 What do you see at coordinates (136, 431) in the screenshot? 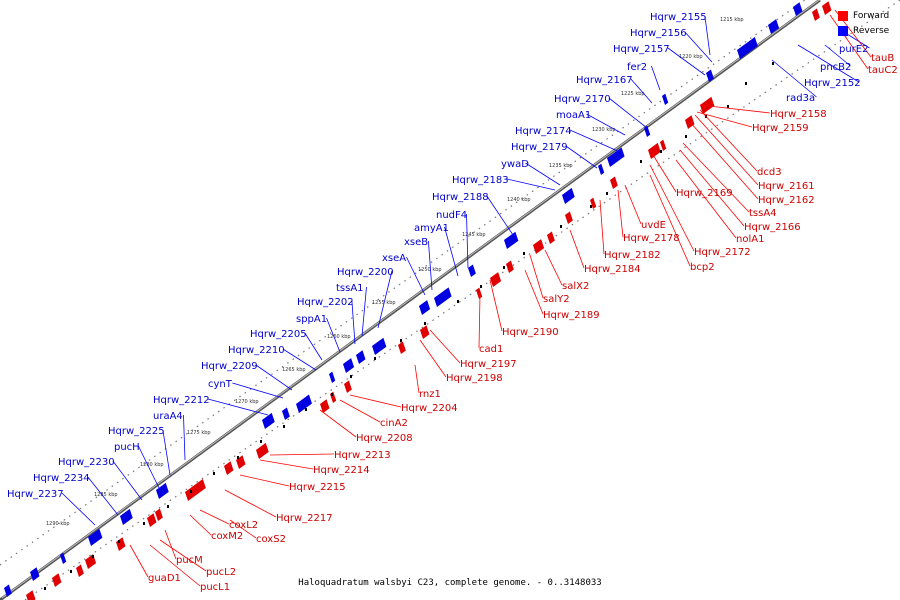
I see `reverse-gene-label: Hqrw_2225` at bounding box center [136, 431].